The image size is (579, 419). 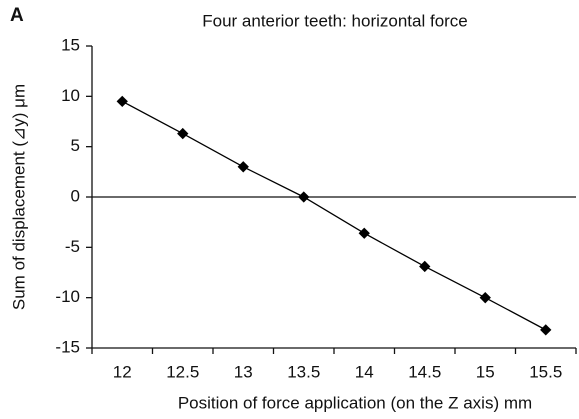 I want to click on x-tick-label: 15, so click(x=485, y=371).